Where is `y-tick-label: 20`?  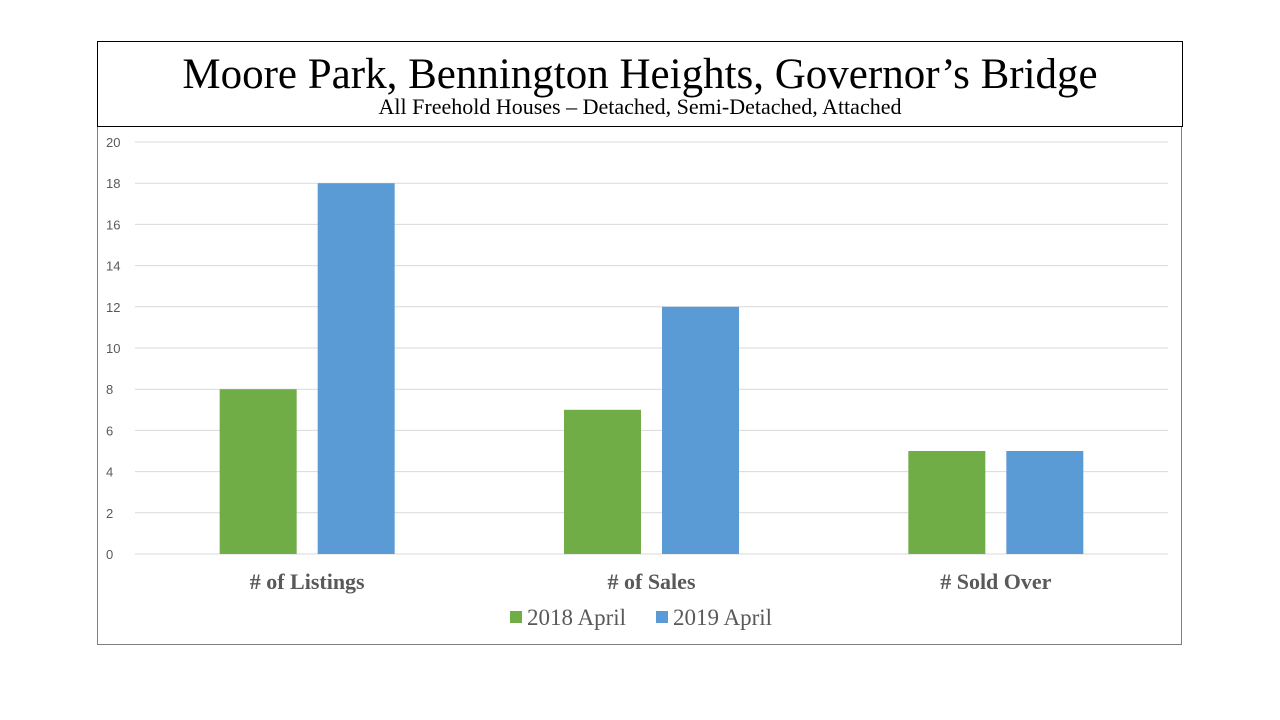
y-tick-label: 20 is located at coordinates (113, 142).